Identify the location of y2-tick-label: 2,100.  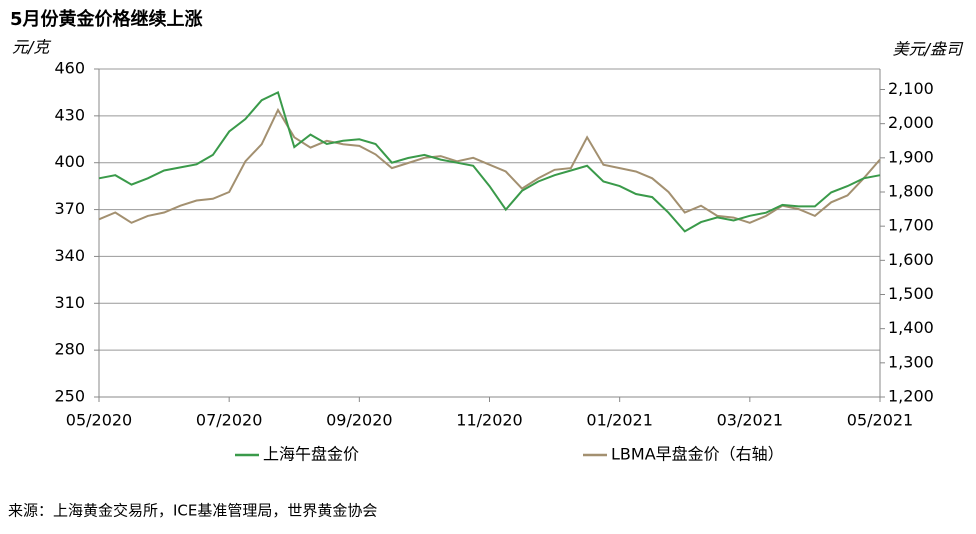
(911, 88).